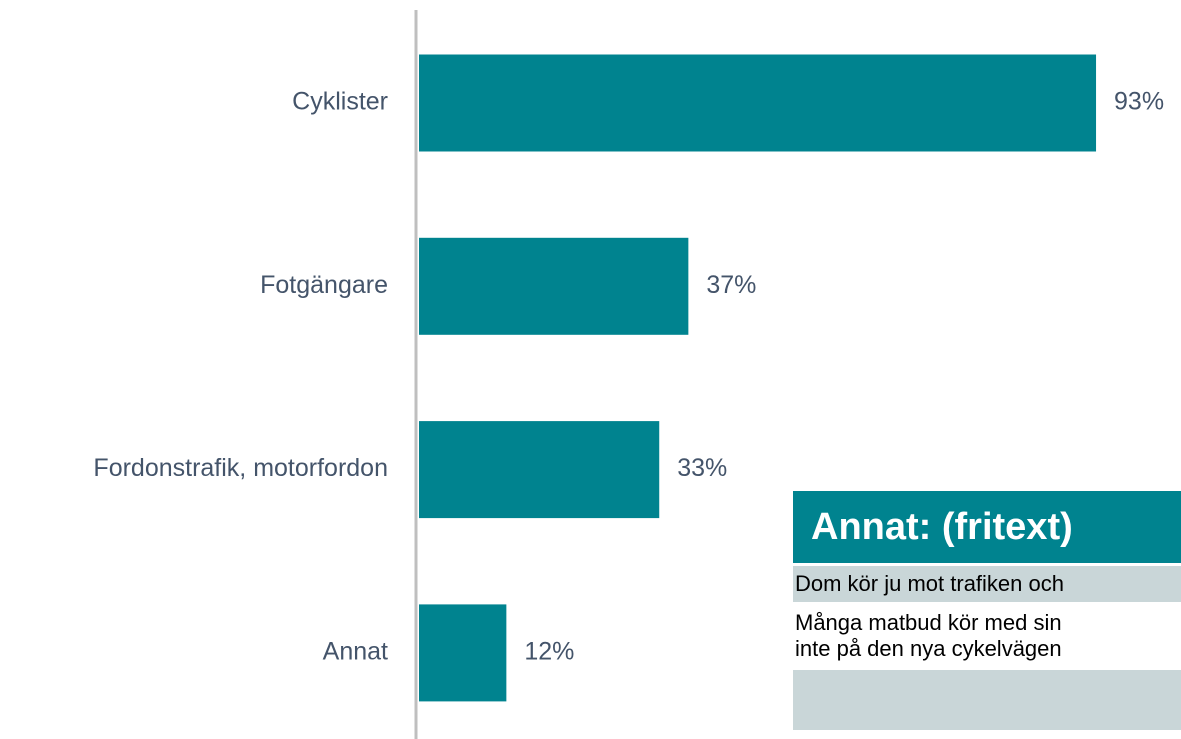 This screenshot has width=1181, height=739. Describe the element at coordinates (324, 285) in the screenshot. I see `category-label: Fotgängare` at that location.